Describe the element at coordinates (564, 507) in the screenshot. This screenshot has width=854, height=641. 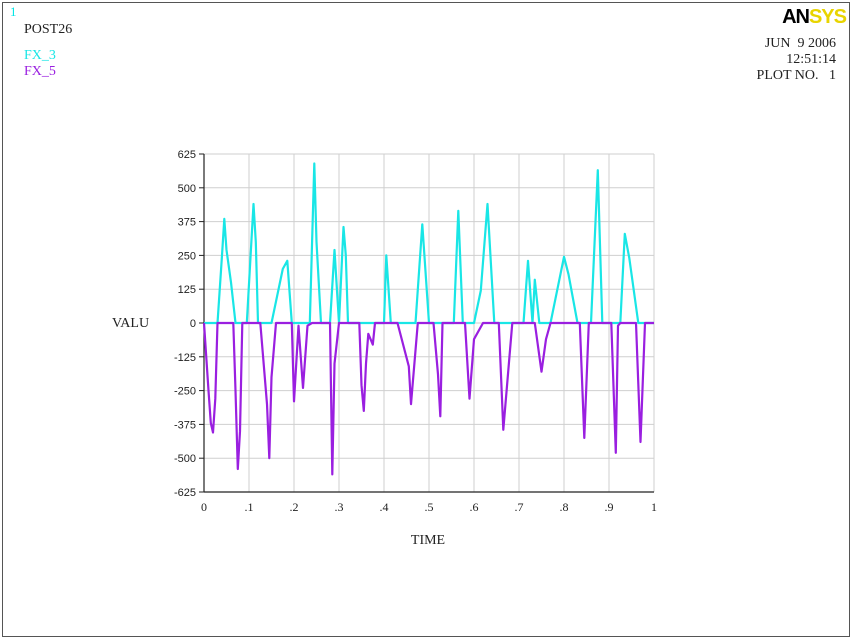
I see `x-tick-label: .8` at that location.